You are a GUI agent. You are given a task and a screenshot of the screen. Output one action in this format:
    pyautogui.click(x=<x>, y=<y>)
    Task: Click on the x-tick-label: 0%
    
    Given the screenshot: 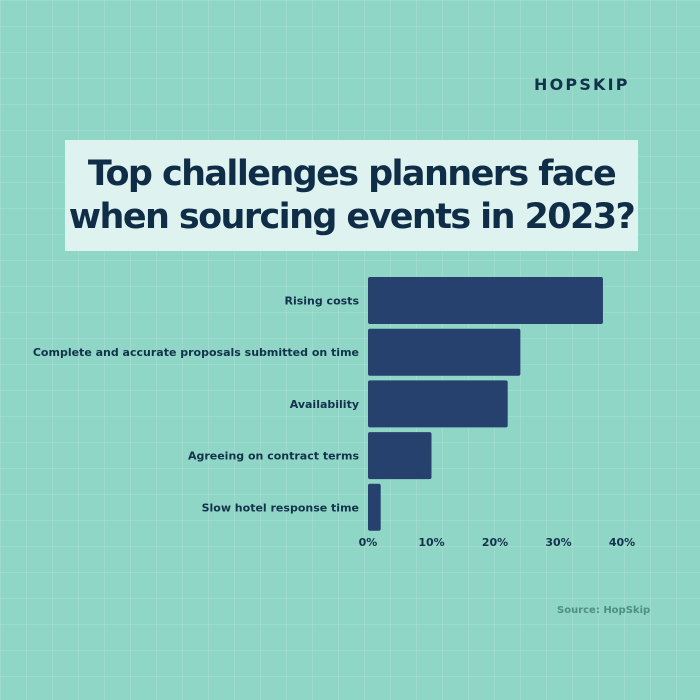 What is the action you would take?
    pyautogui.click(x=368, y=542)
    